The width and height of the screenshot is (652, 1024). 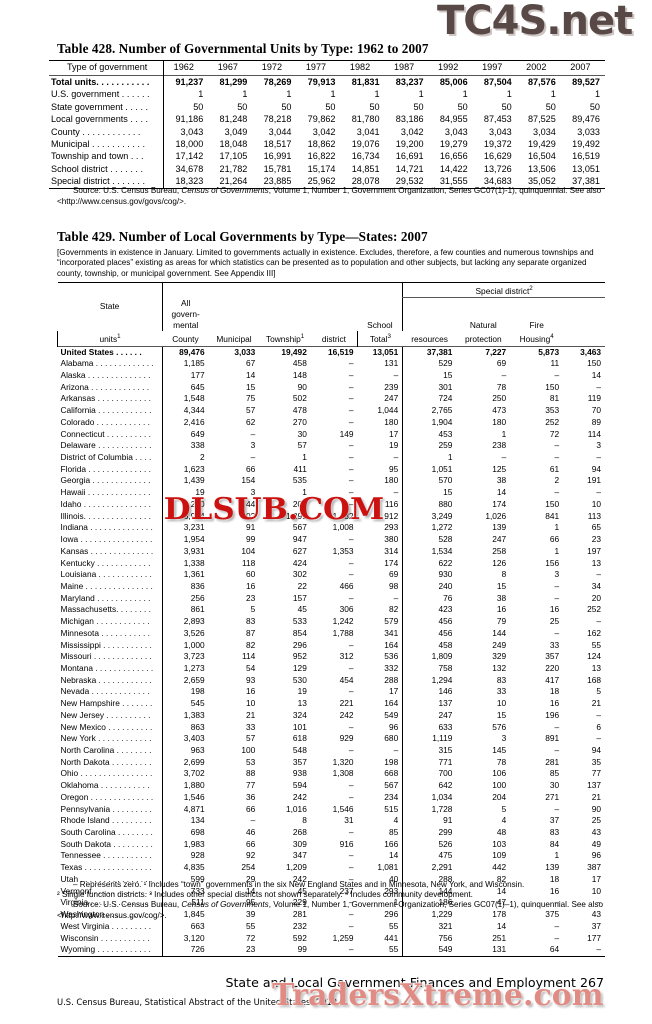 What do you see at coordinates (248, 480) in the screenshot?
I see `table-cell: 154` at bounding box center [248, 480].